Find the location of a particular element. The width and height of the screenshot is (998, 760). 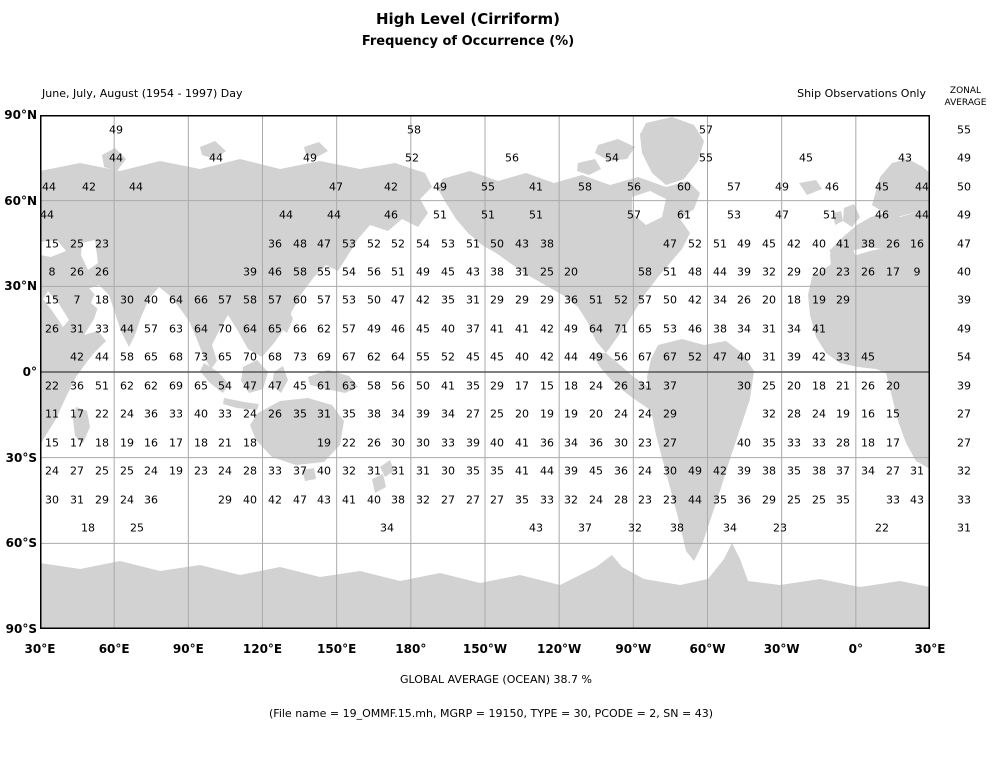

x-axis-label: 90°E is located at coordinates (188, 649).